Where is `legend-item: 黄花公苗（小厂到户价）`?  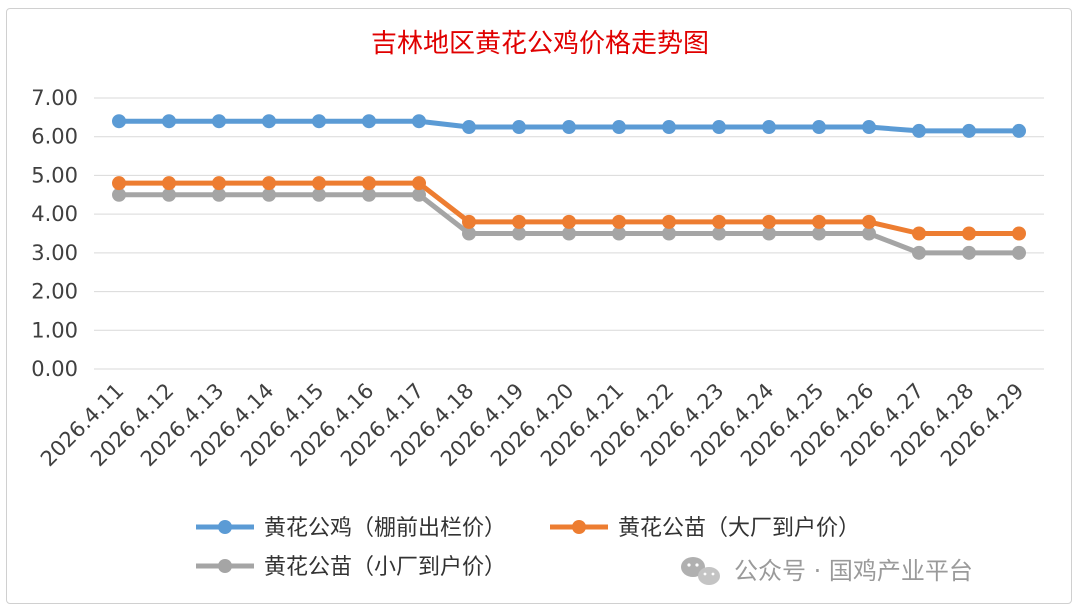 legend-item: 黄花公苗（小厂到户价） is located at coordinates (351, 567).